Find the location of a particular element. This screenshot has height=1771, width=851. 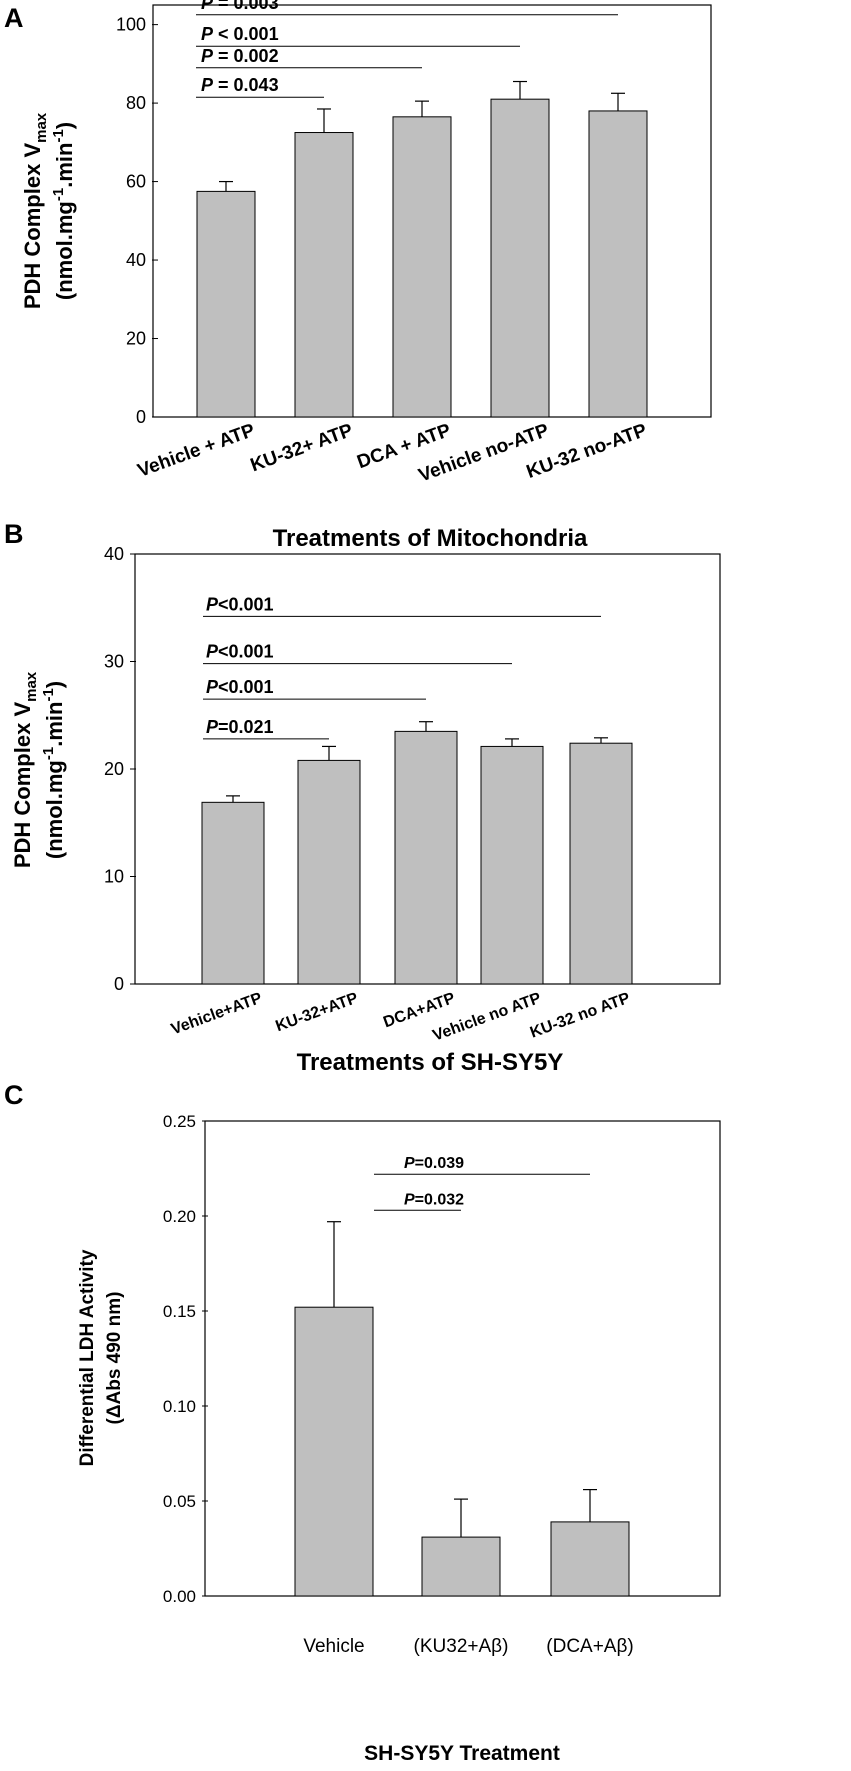

panel-a-y-axis-label: PDH Complex Vmax (nmol.mg-1.min-1) is located at coordinates (48, 210).